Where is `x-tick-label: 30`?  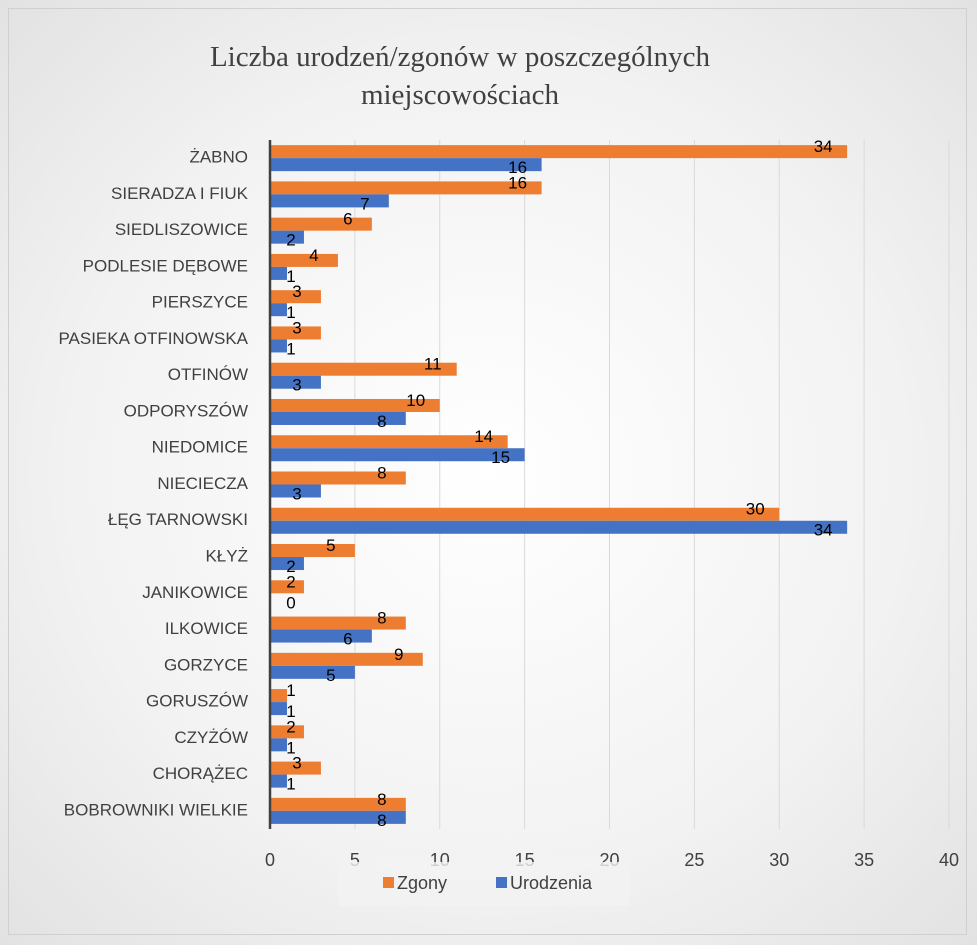 x-tick-label: 30 is located at coordinates (779, 860).